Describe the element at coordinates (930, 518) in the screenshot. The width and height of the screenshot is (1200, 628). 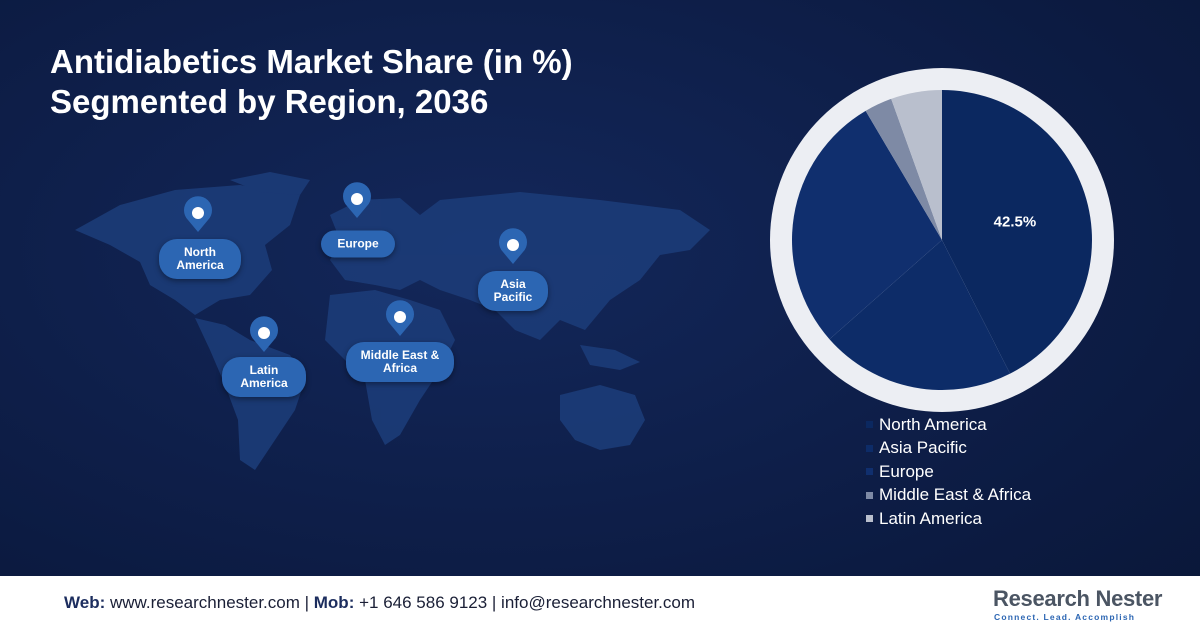
I see `legend-label: Latin America` at that location.